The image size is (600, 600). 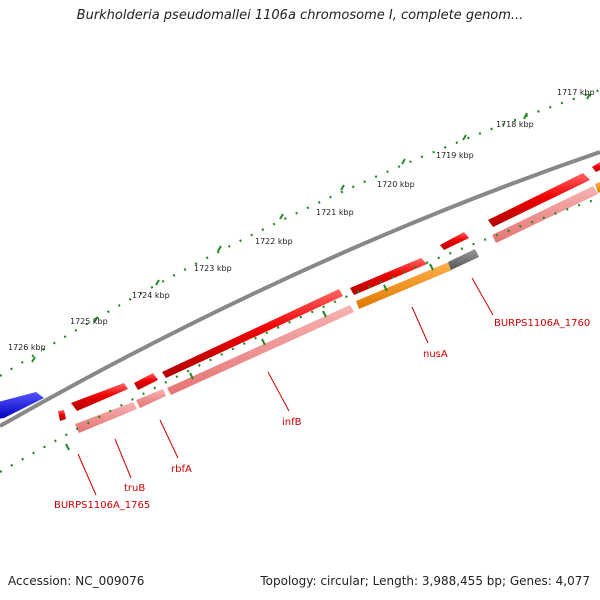 I want to click on ruler-label: 1724 kbp, so click(x=151, y=295).